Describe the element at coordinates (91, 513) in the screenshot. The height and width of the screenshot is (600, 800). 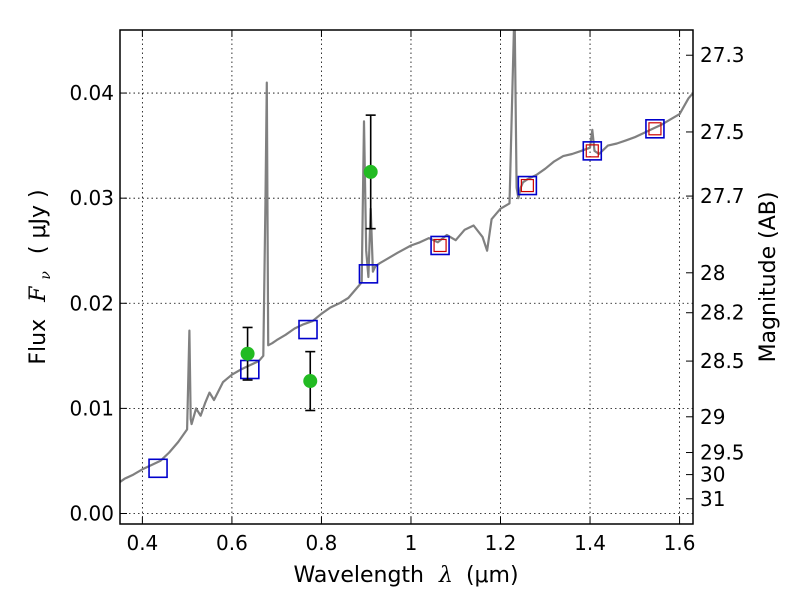
I see `y-tick-label: 0.00` at that location.